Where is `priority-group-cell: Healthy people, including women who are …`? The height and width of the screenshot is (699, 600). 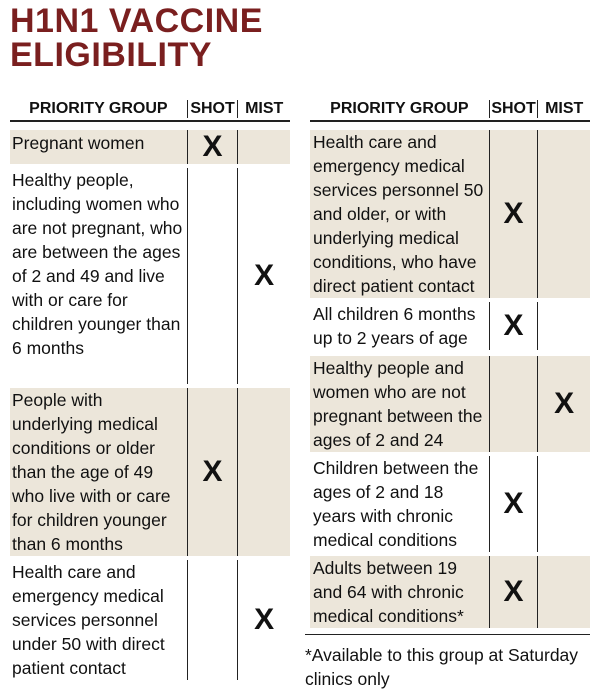
priority-group-cell: Healthy people, including women who are … is located at coordinates (97, 264).